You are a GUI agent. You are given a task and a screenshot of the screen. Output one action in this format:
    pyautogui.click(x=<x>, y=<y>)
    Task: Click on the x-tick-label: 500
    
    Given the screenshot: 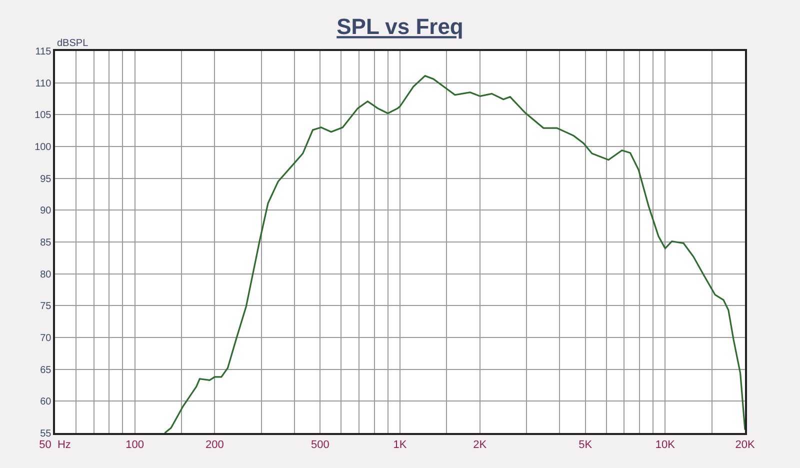 What is the action you would take?
    pyautogui.click(x=320, y=444)
    